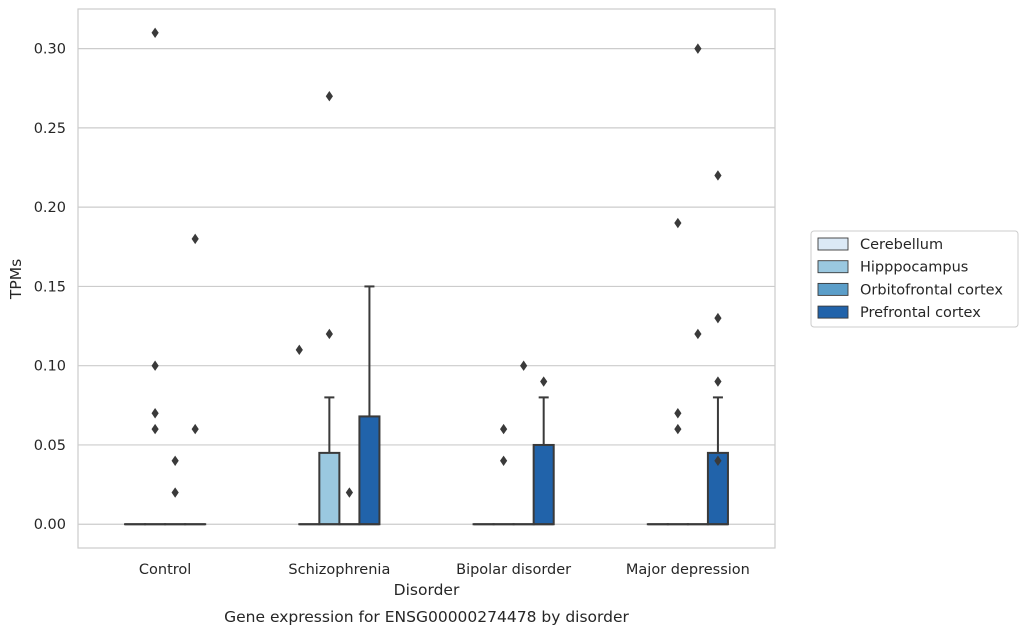  What do you see at coordinates (339, 570) in the screenshot?
I see `x-tick-label: Schizophrenia` at bounding box center [339, 570].